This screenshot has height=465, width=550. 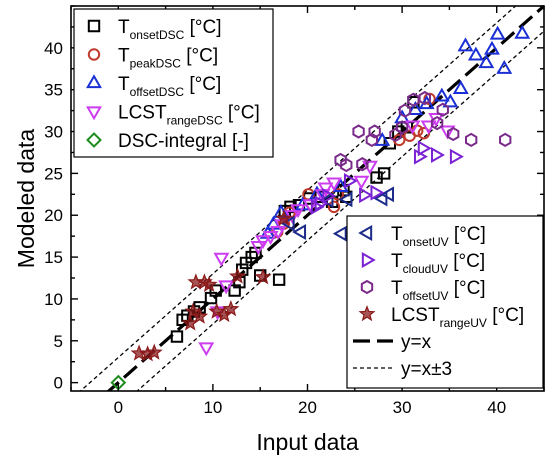 I want to click on y-tick-label: 30, so click(x=53, y=132).